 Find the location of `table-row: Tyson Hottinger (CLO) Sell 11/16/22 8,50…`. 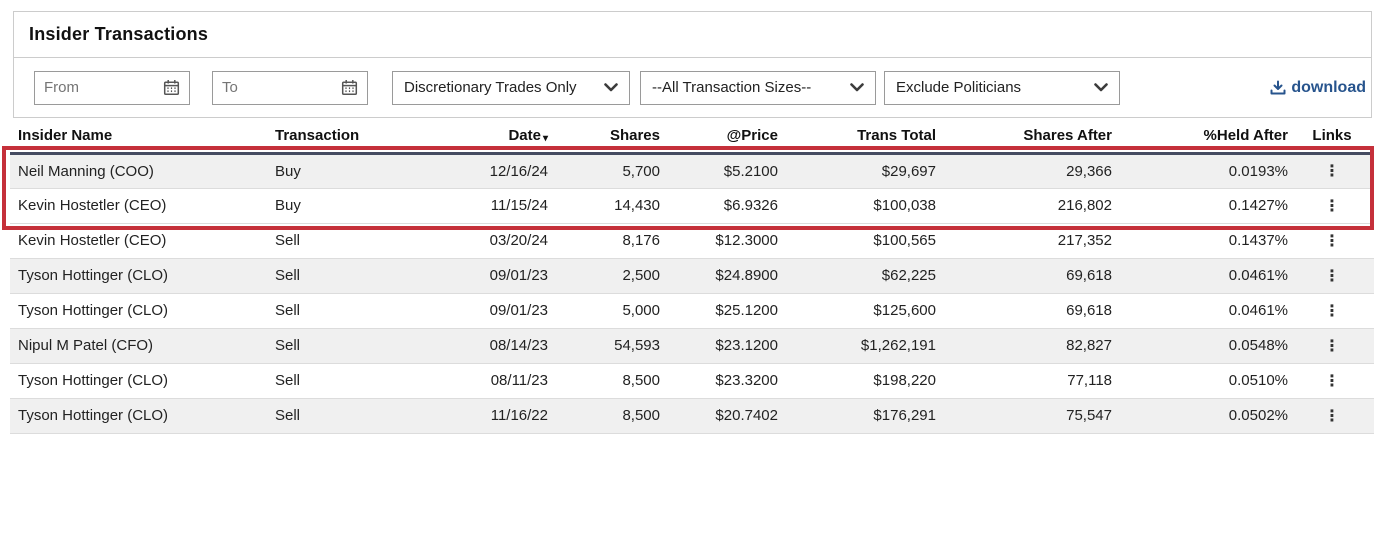

table-row: Tyson Hottinger (CLO) Sell 11/16/22 8,50… is located at coordinates (692, 416).